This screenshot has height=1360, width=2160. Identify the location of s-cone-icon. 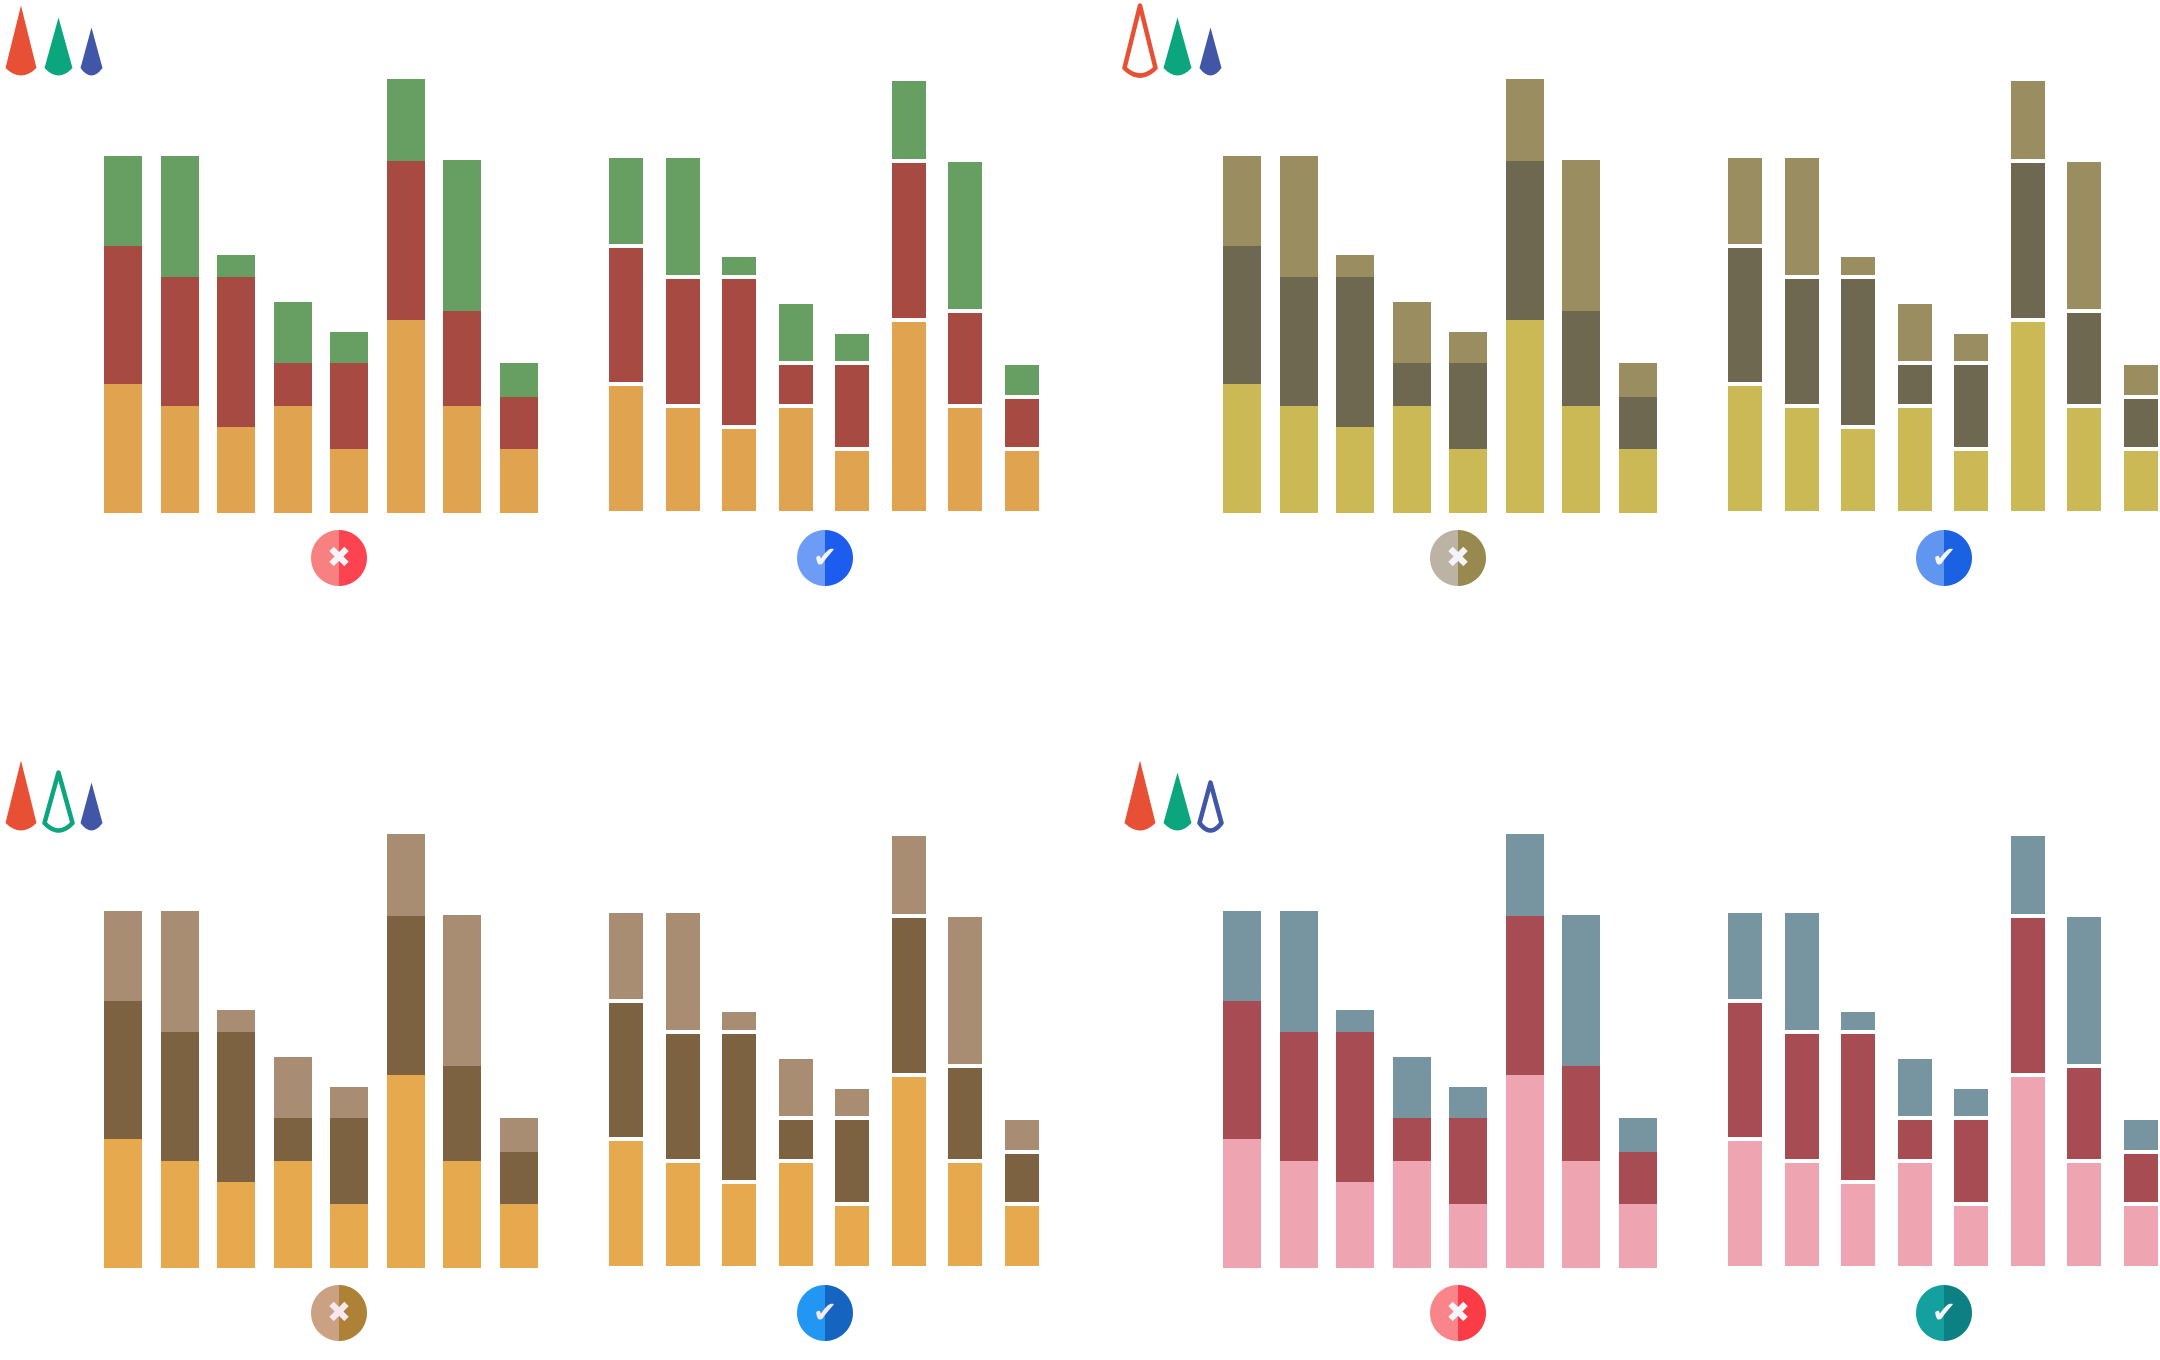
(91, 51).